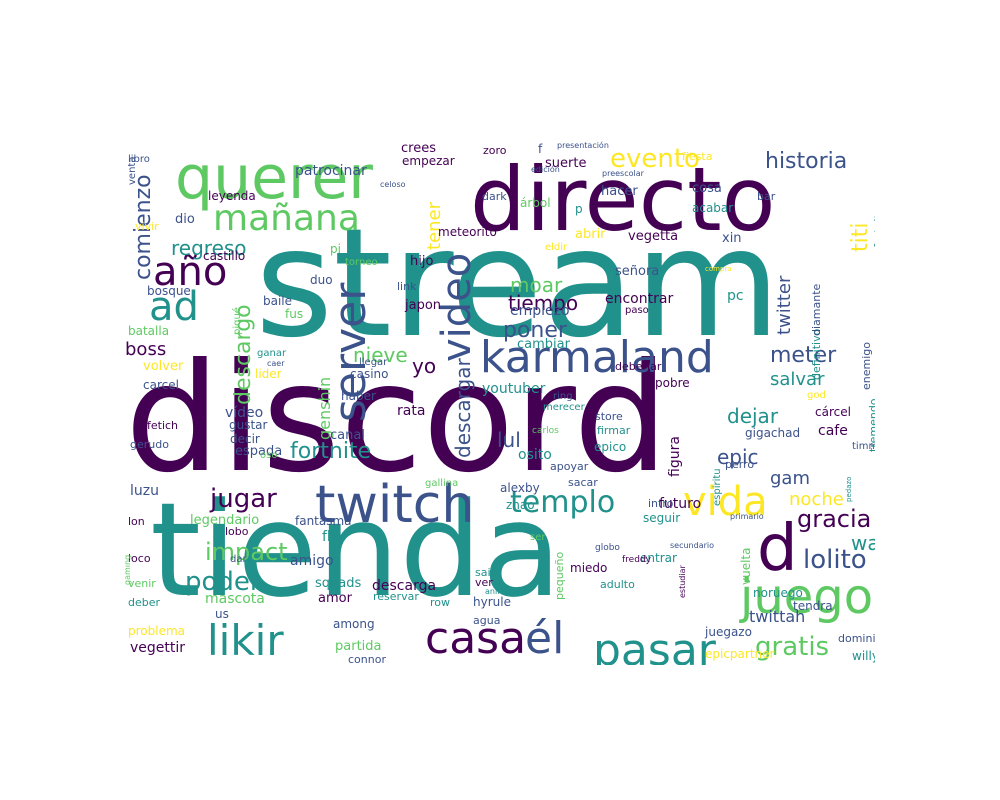  Describe the element at coordinates (428, 161) in the screenshot. I see `word-empezar: empezar` at that location.